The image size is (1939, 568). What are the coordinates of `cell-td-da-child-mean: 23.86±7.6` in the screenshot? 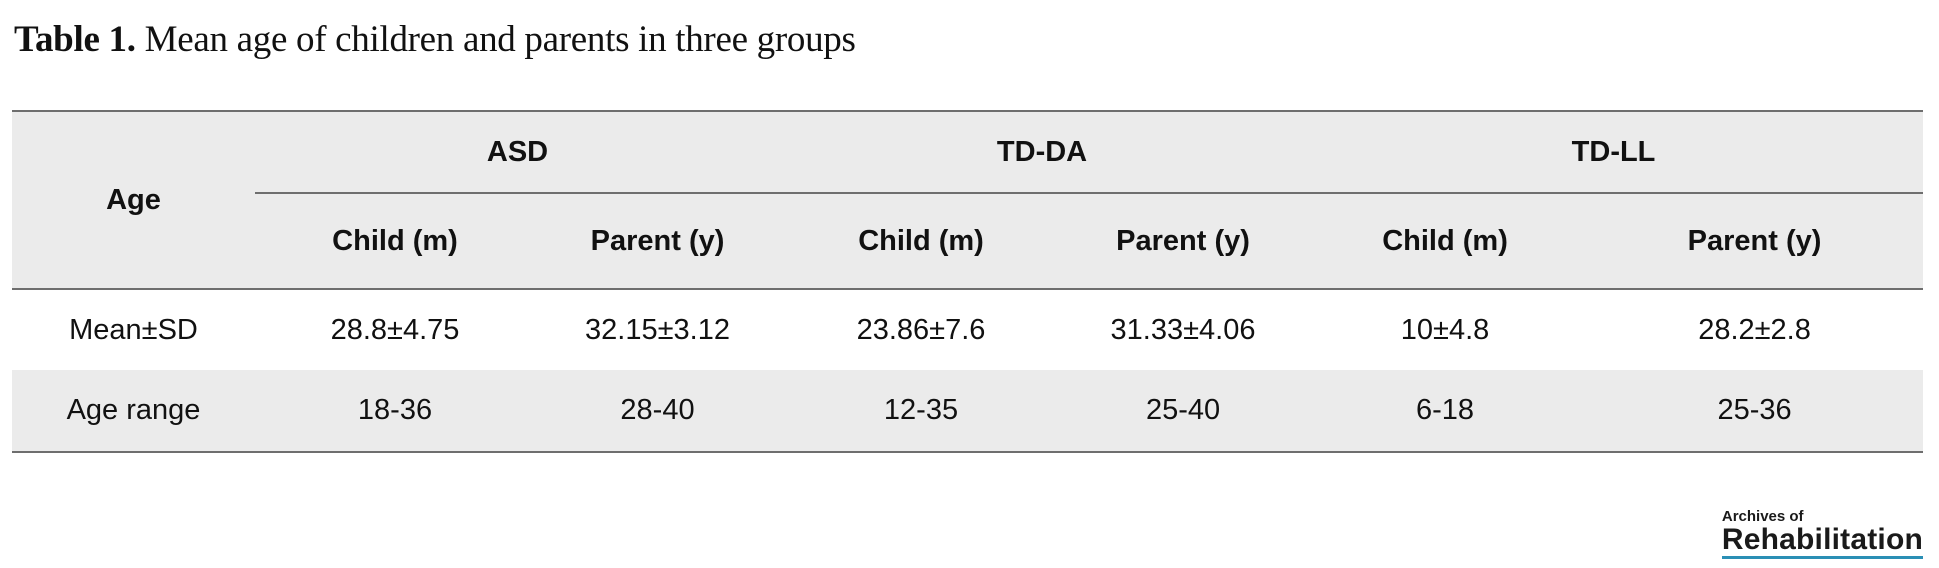 It's located at (921, 329).